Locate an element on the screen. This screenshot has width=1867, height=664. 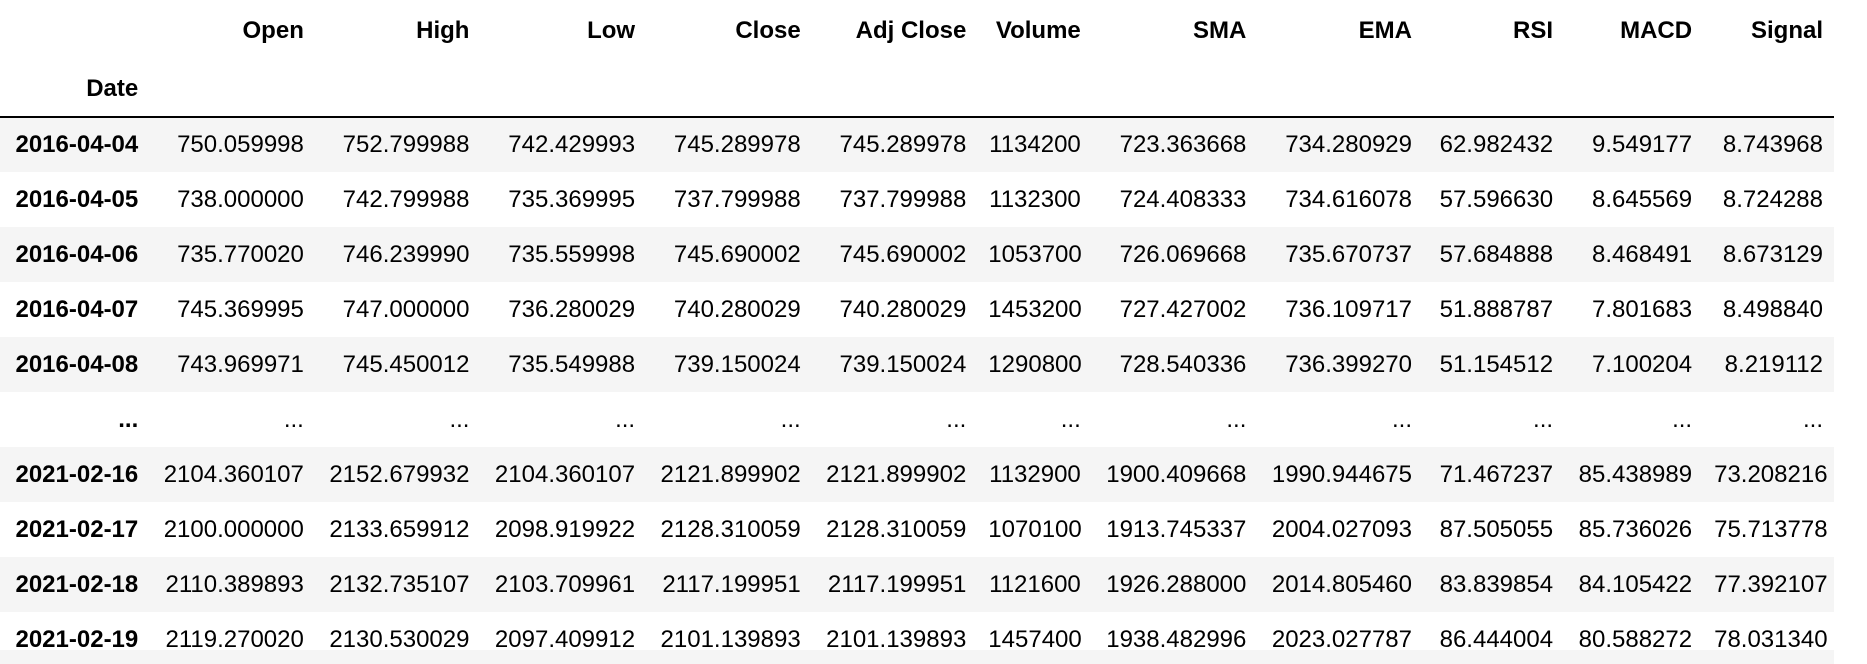
table-cell: 724.408333 is located at coordinates (1183, 199).